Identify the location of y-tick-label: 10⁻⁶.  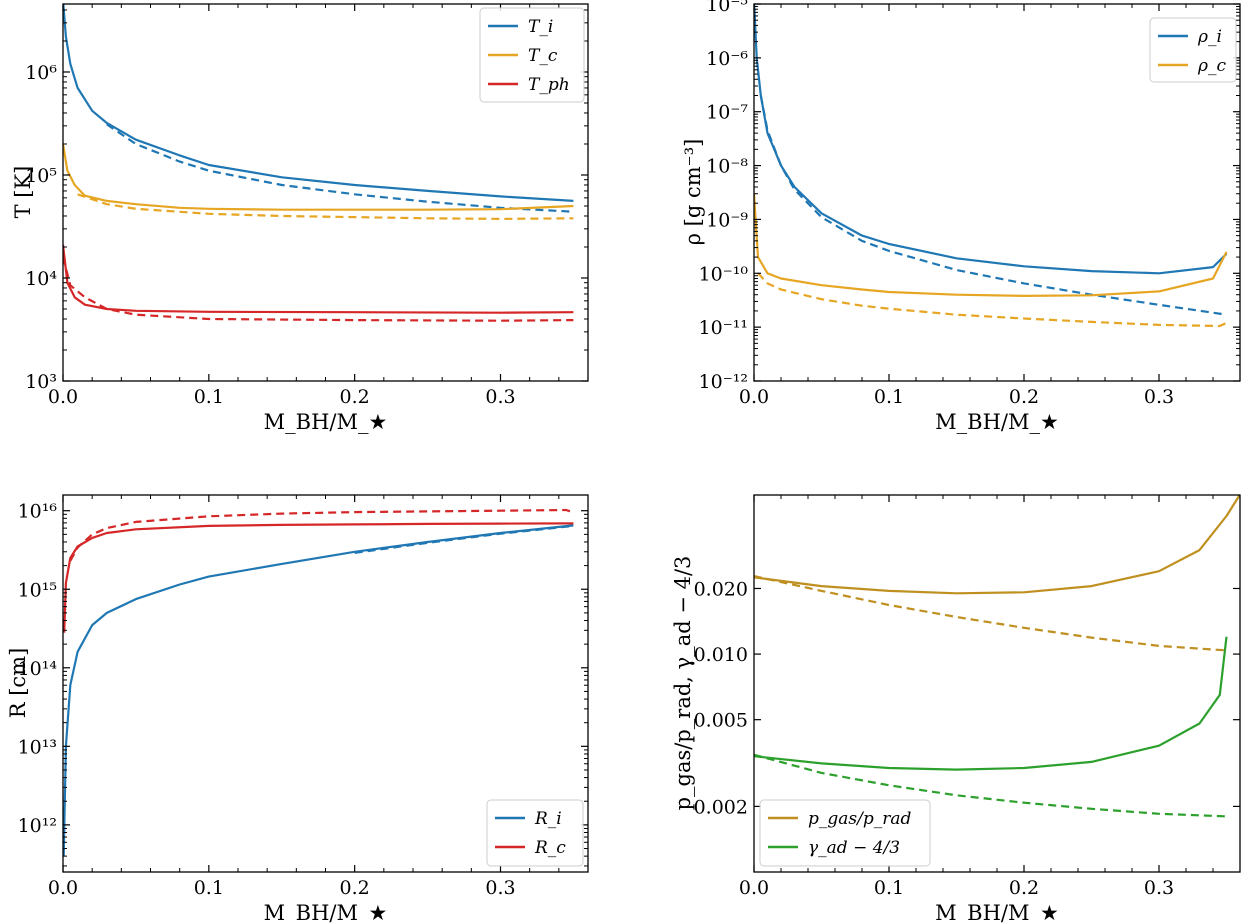
(727, 59).